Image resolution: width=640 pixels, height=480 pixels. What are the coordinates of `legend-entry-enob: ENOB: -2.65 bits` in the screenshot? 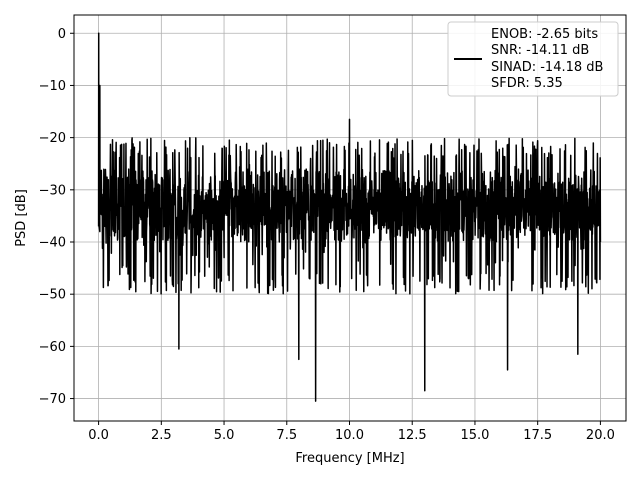 It's located at (544, 34).